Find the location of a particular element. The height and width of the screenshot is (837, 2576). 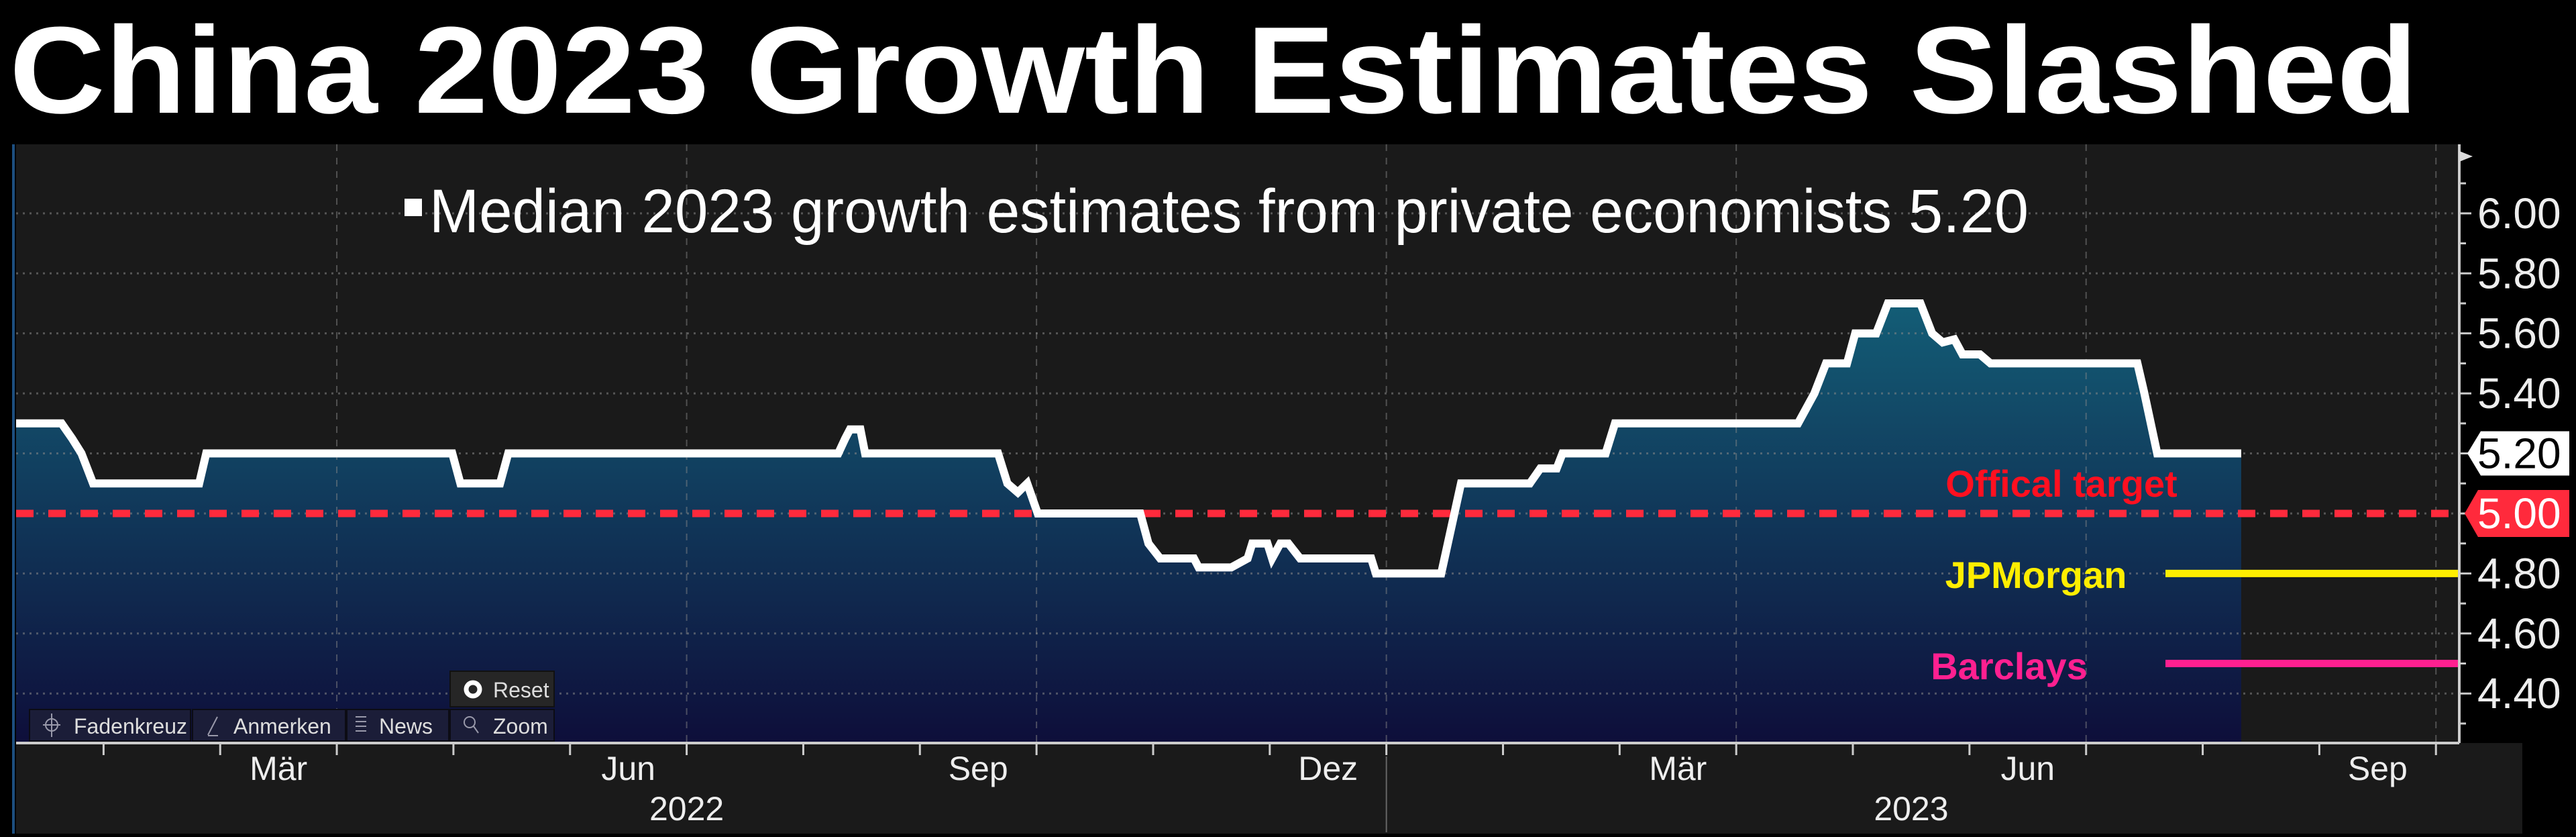

y-tick-label: 6.00 is located at coordinates (2519, 214).